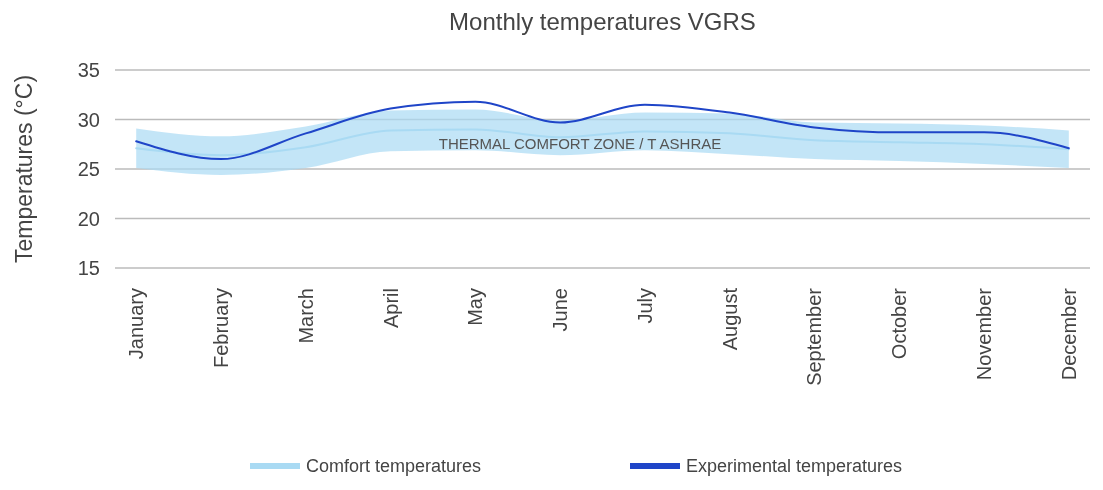 This screenshot has height=490, width=1103. Describe the element at coordinates (794, 466) in the screenshot. I see `legend-label: Experimental temperatures` at that location.